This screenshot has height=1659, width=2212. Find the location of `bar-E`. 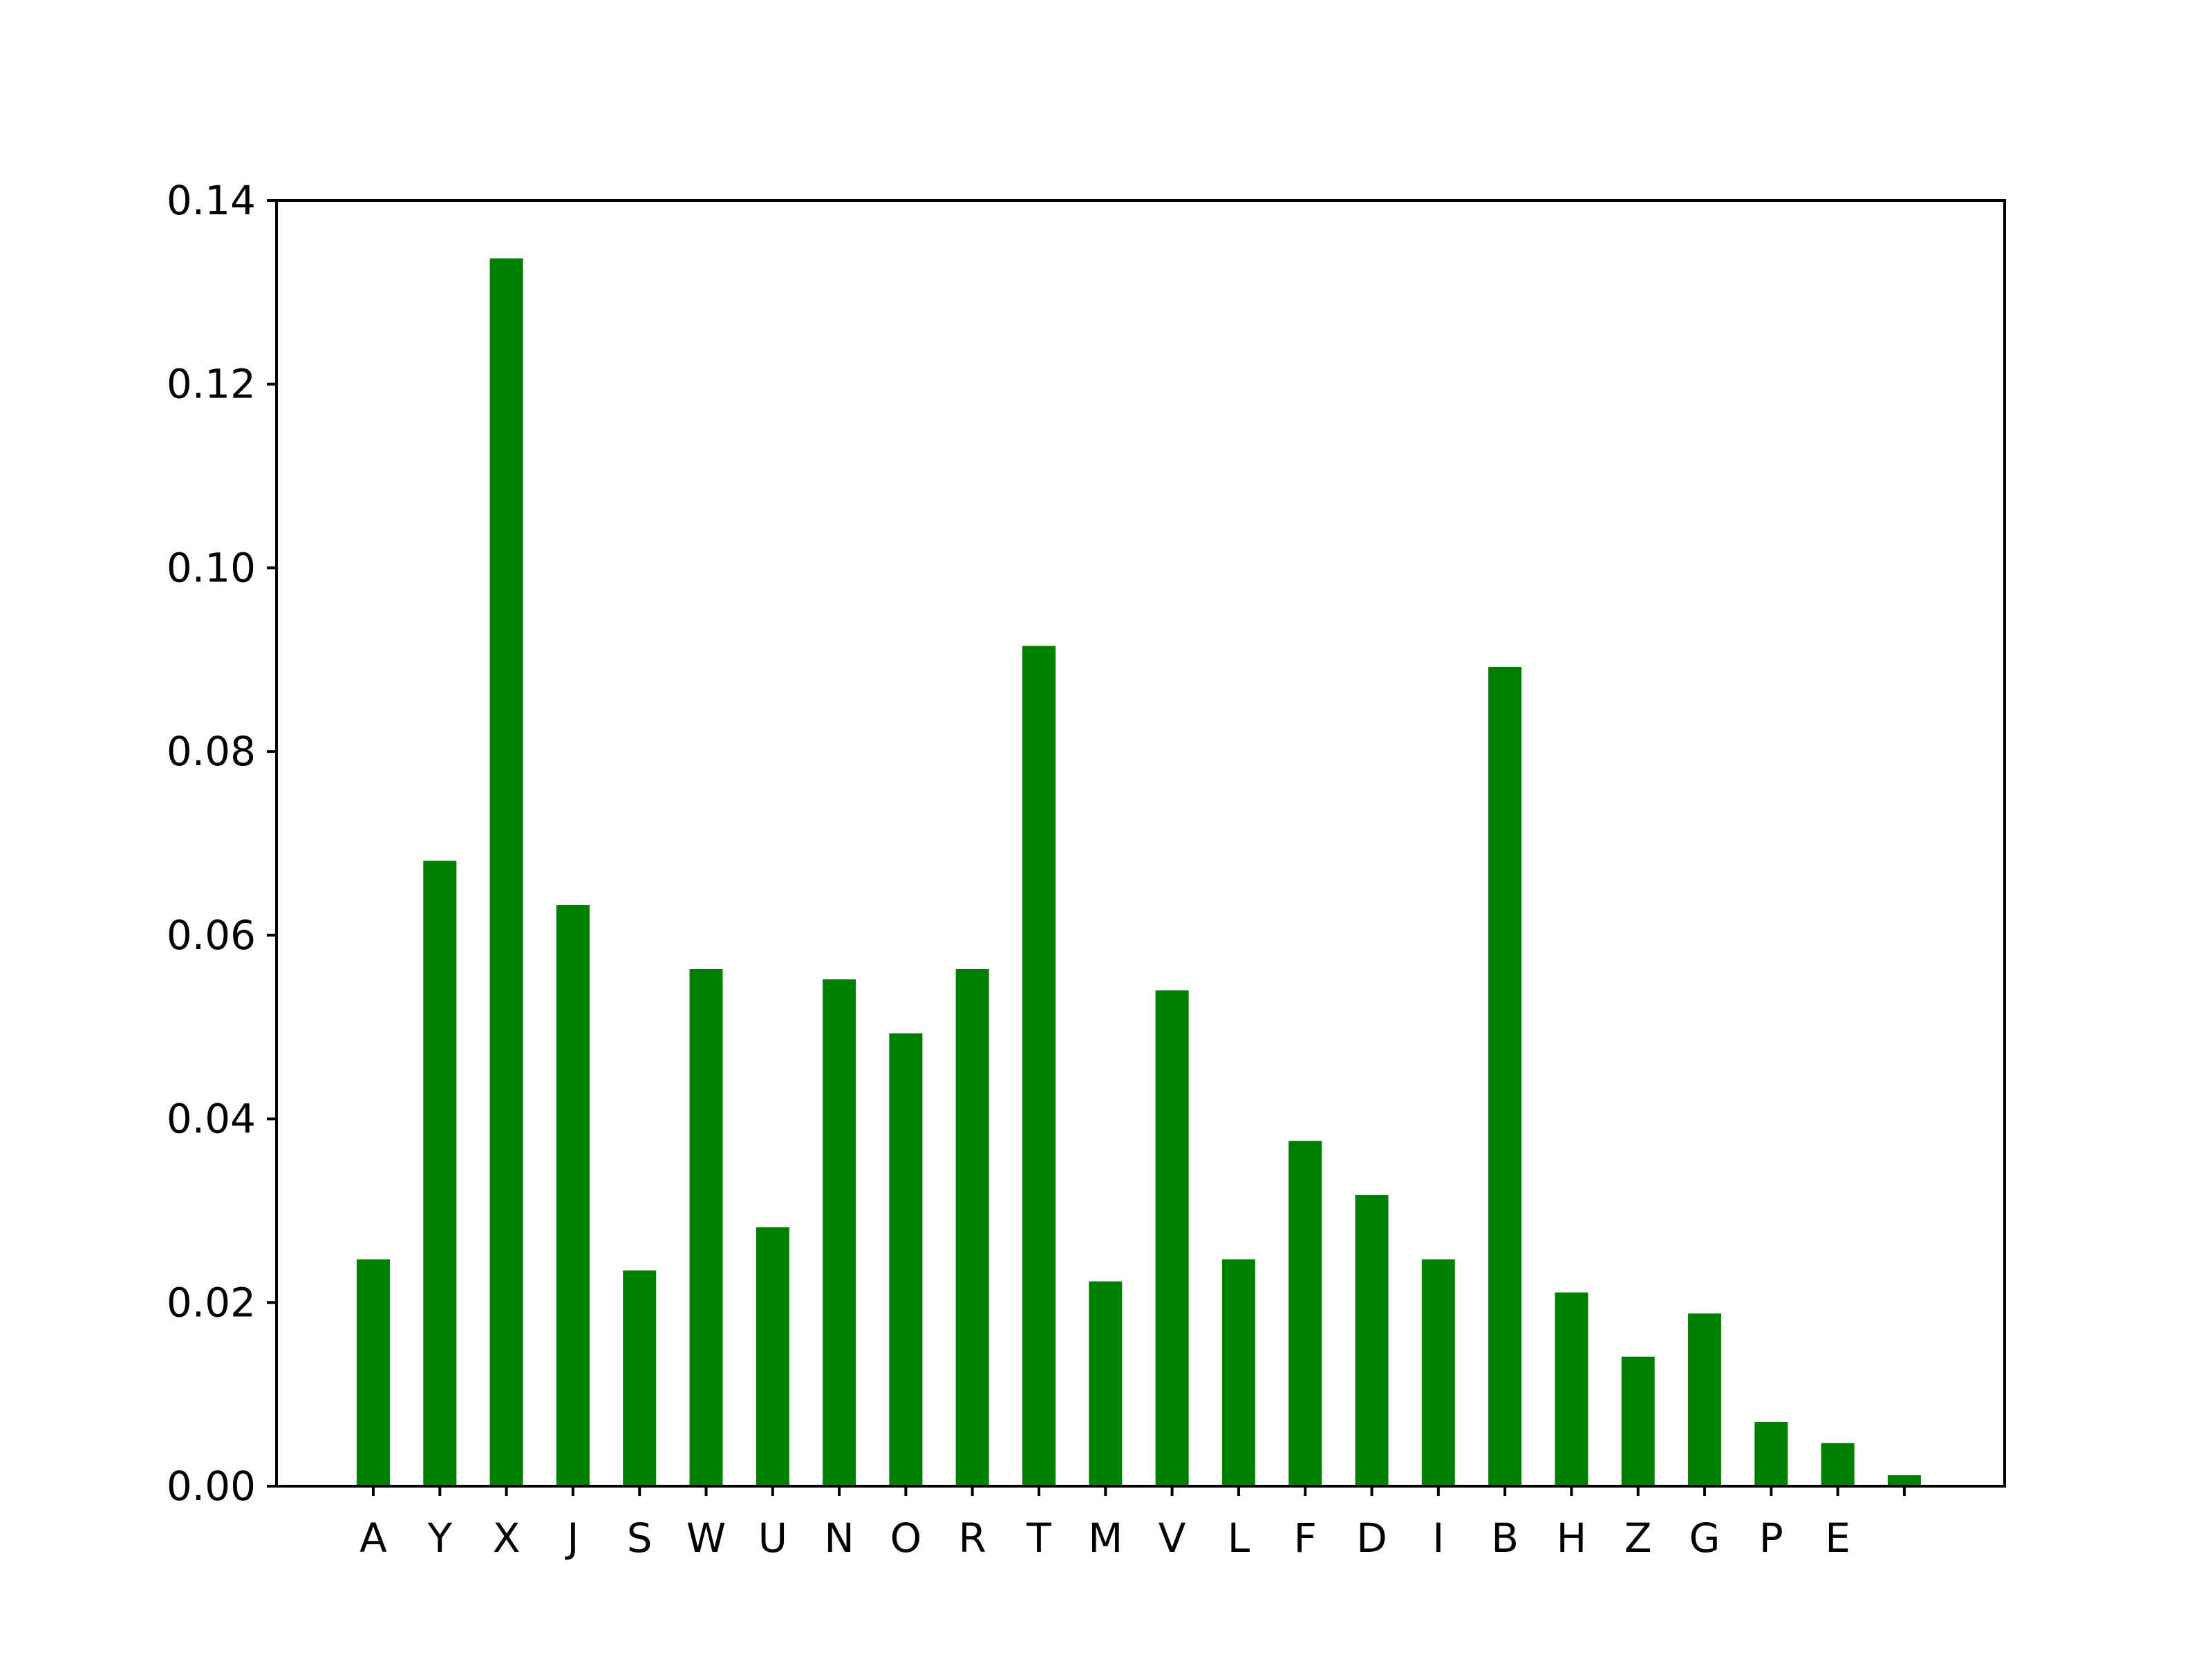

bar-E is located at coordinates (1838, 1465).